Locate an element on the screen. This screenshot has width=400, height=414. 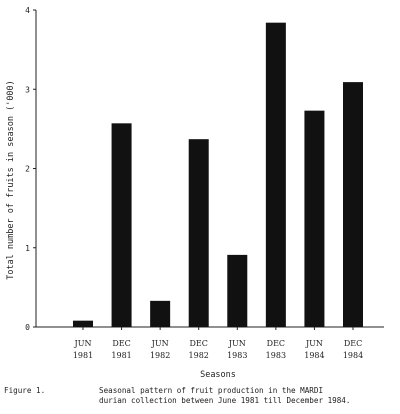
y-axis-label: Total number of fruits in season ('000) is located at coordinates (11, 180).